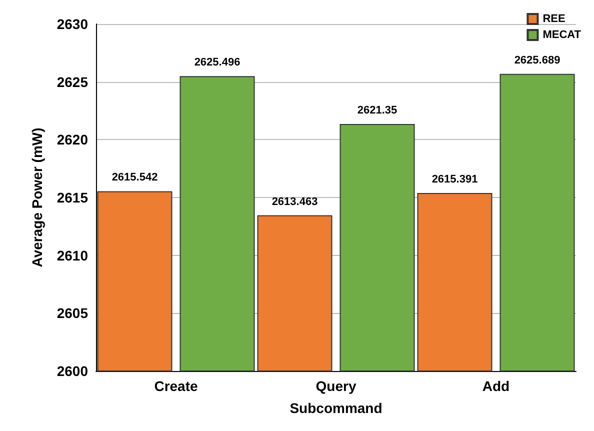  Describe the element at coordinates (37, 198) in the screenshot. I see `y-axis-title: Average Power (mW)` at that location.